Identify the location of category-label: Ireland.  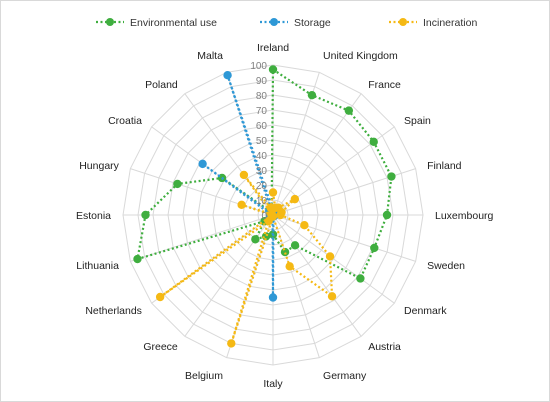
(273, 48).